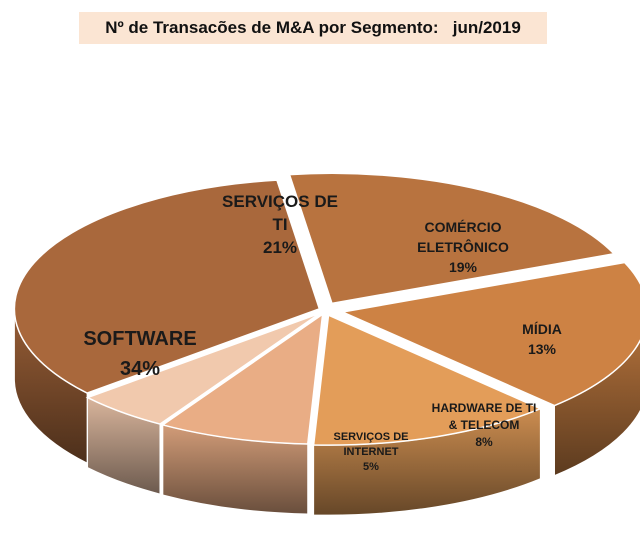 This screenshot has height=558, width=640. What do you see at coordinates (463, 267) in the screenshot?
I see `slice-value-label: 19%` at bounding box center [463, 267].